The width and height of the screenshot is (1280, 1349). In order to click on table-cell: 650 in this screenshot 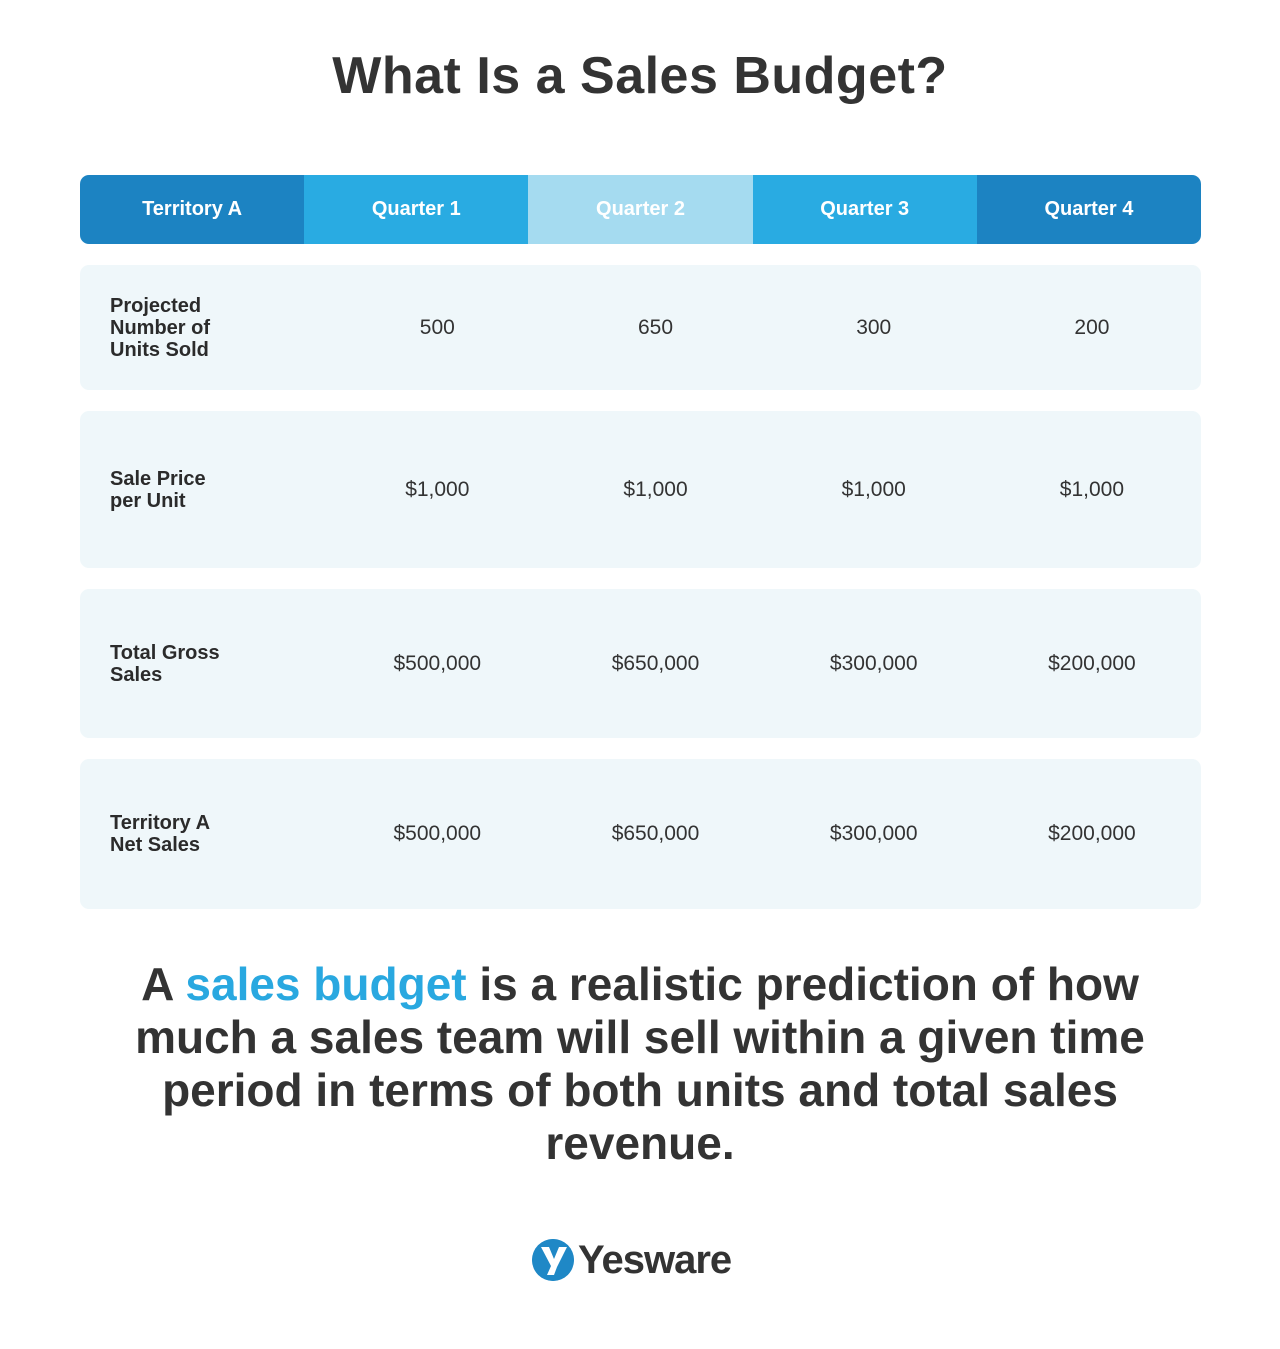, I will do `click(655, 327)`.